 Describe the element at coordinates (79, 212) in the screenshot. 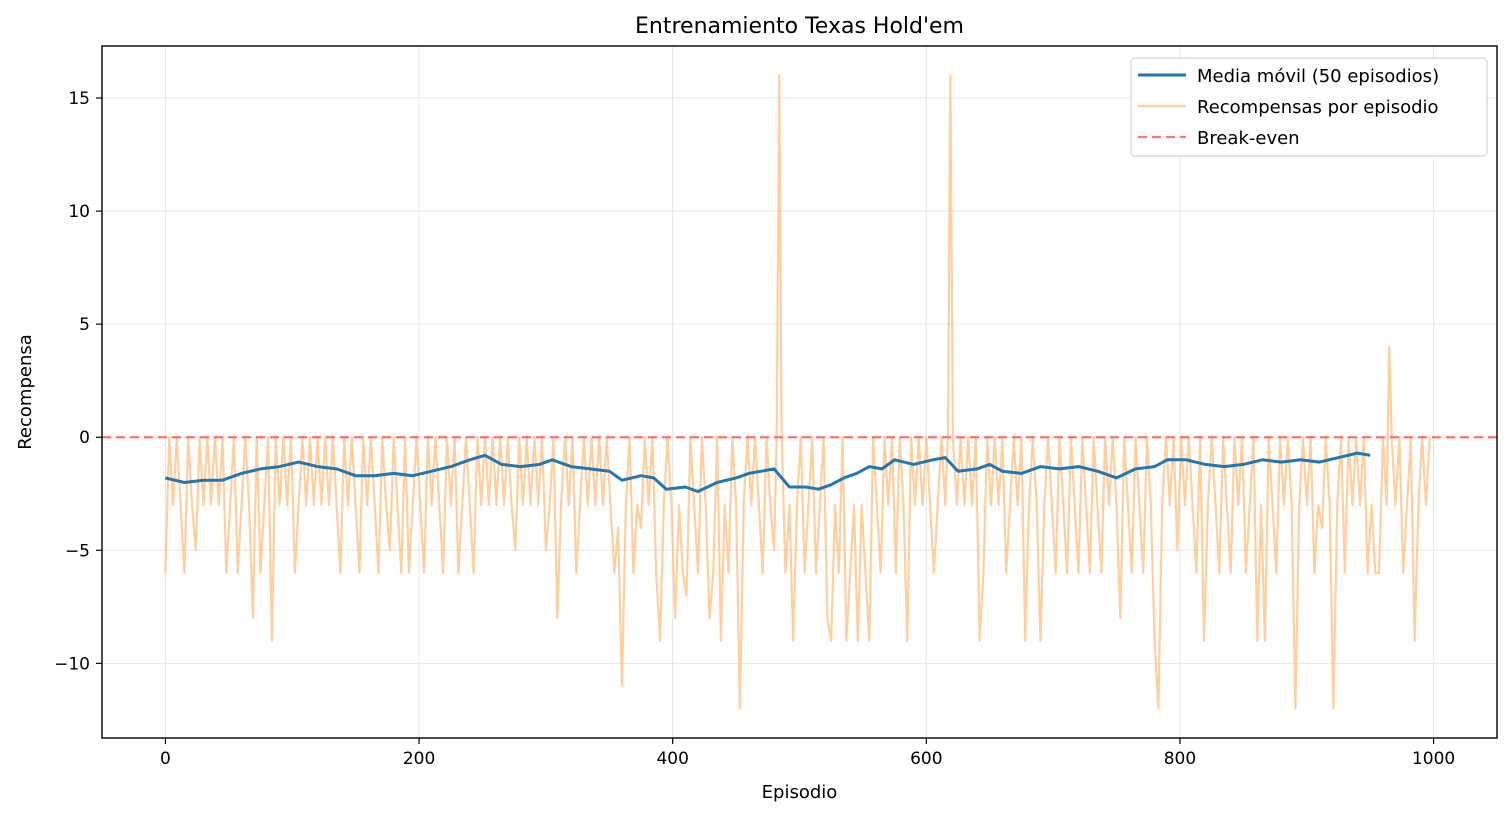

I see `y-tick-label: 10` at that location.